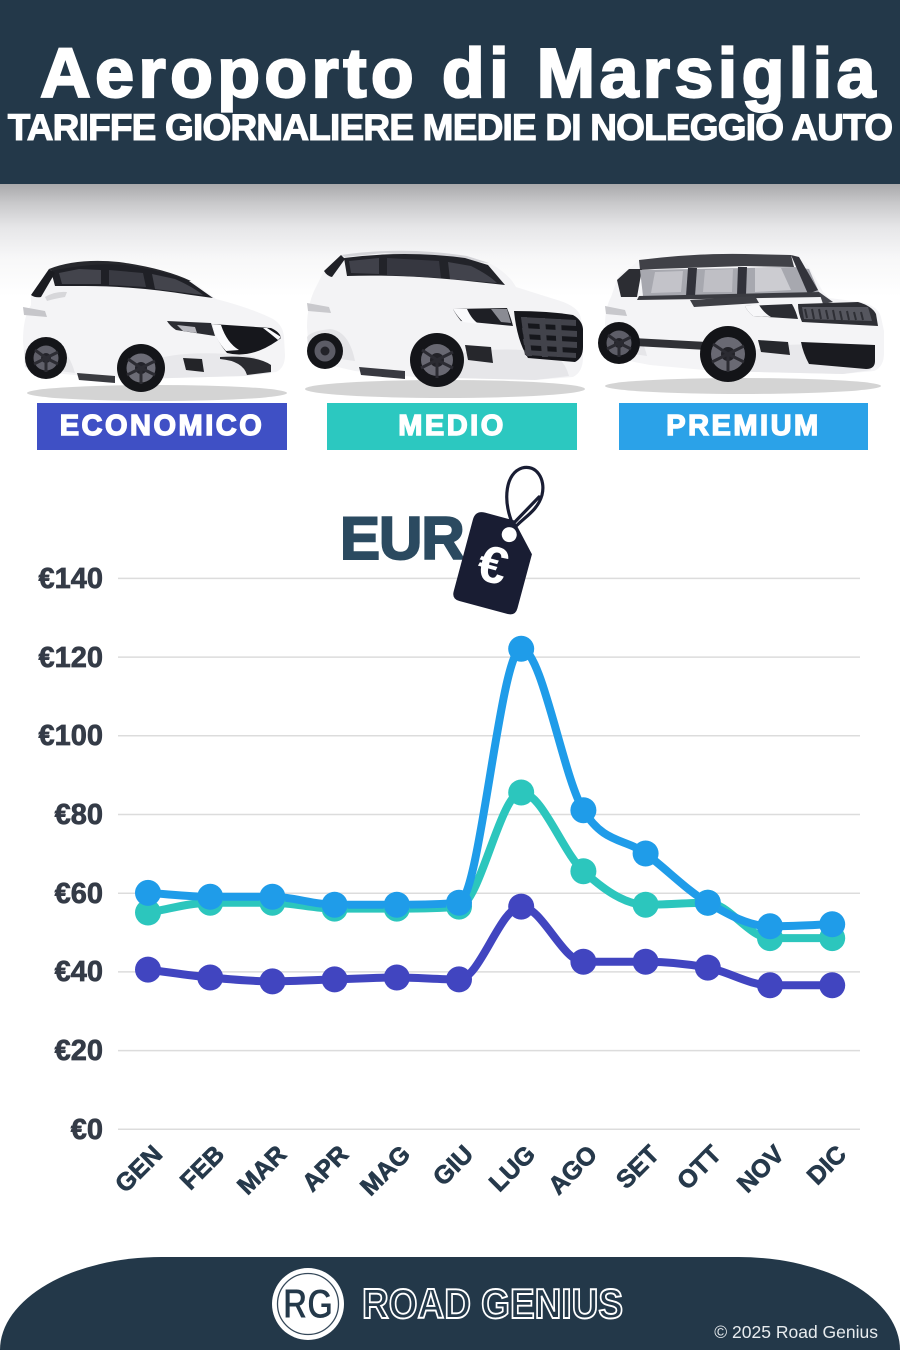 The height and width of the screenshot is (1350, 900). What do you see at coordinates (699, 1167) in the screenshot?
I see `svg-text: OTT` at bounding box center [699, 1167].